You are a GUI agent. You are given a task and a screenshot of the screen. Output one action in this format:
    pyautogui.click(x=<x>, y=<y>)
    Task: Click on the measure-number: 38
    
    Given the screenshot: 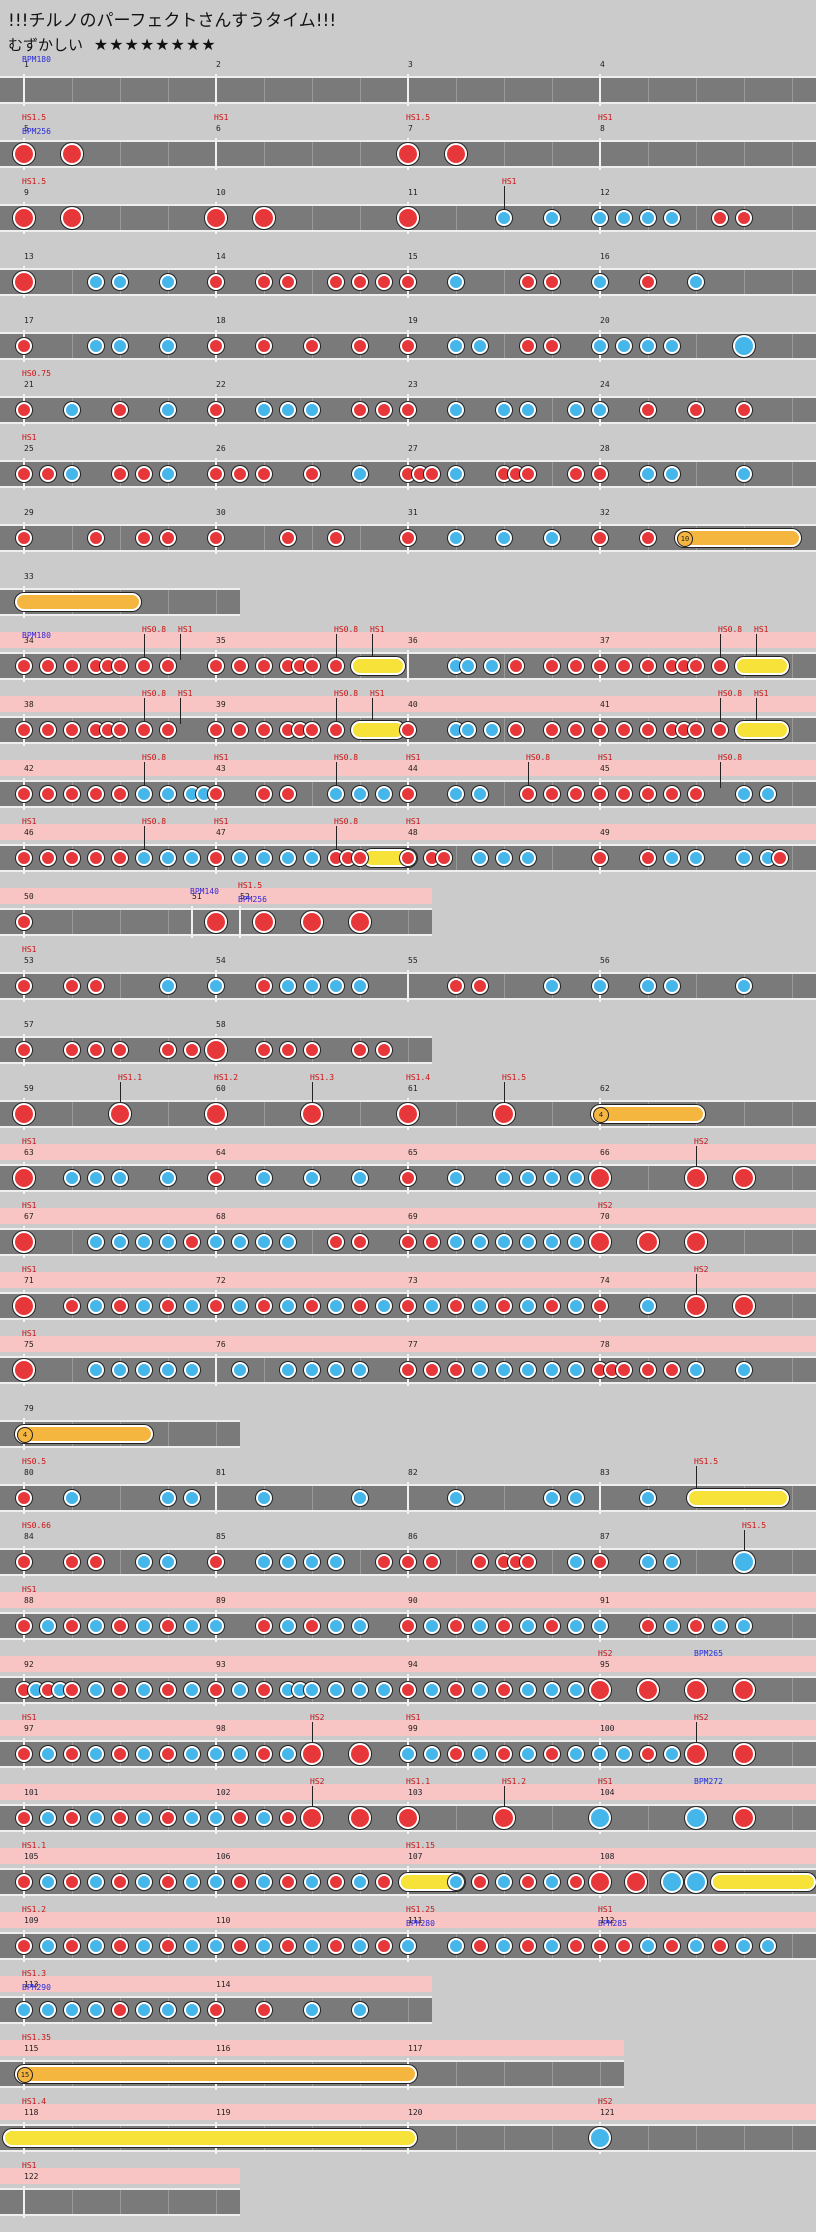 What is the action you would take?
    pyautogui.click(x=29, y=704)
    